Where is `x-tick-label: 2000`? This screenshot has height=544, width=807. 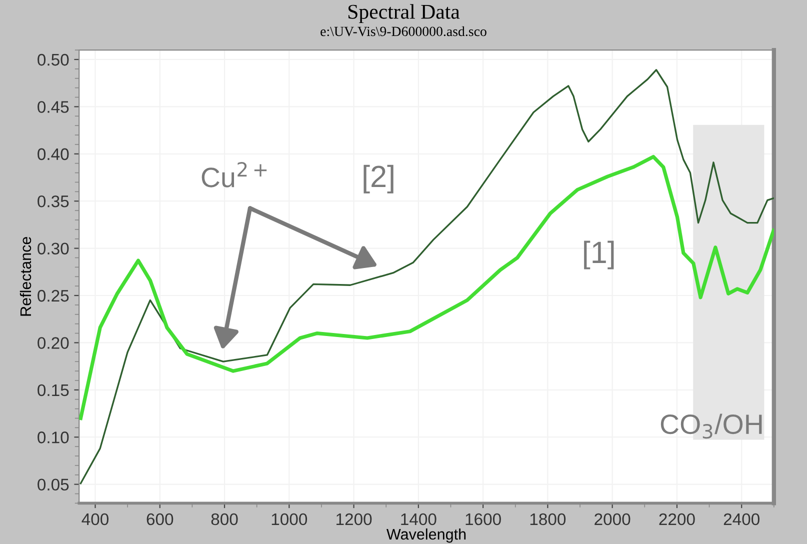 x-tick-label: 2000 is located at coordinates (612, 519).